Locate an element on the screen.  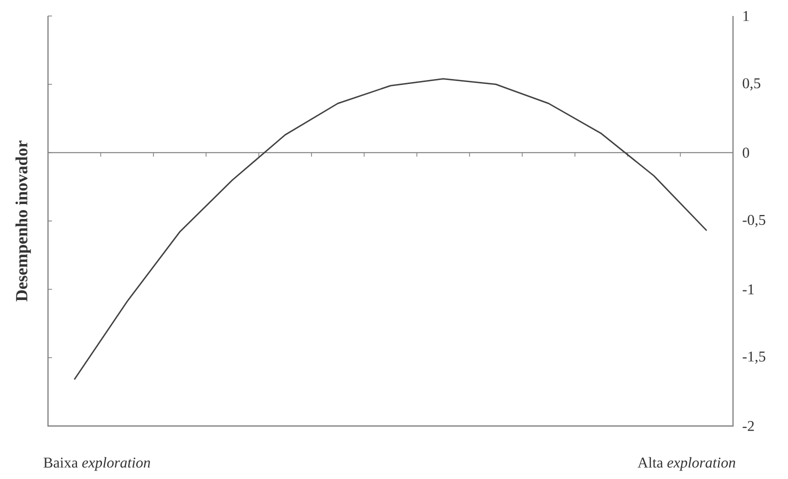
text: Alta exploration is located at coordinates (687, 464).